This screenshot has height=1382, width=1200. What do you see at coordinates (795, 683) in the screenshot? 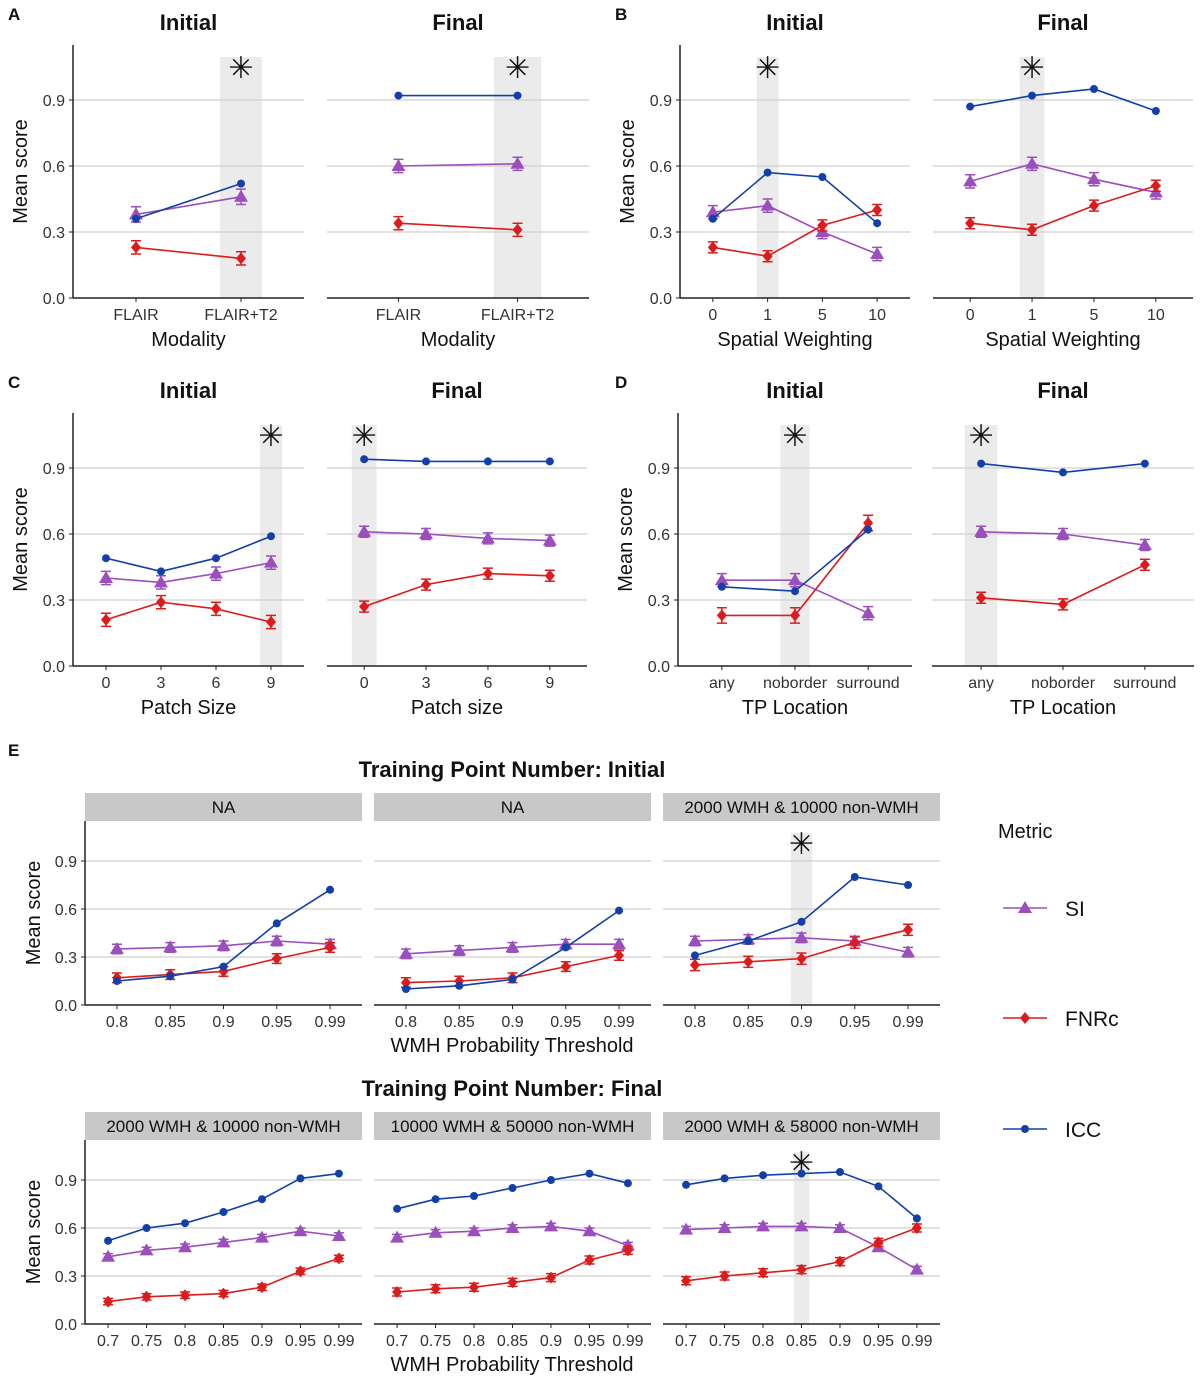
I see `x-tick-label: noborder` at bounding box center [795, 683].